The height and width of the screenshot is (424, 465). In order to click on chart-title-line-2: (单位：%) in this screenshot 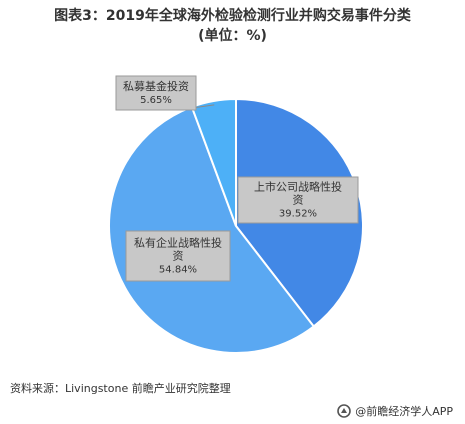, I will do `click(232, 36)`.